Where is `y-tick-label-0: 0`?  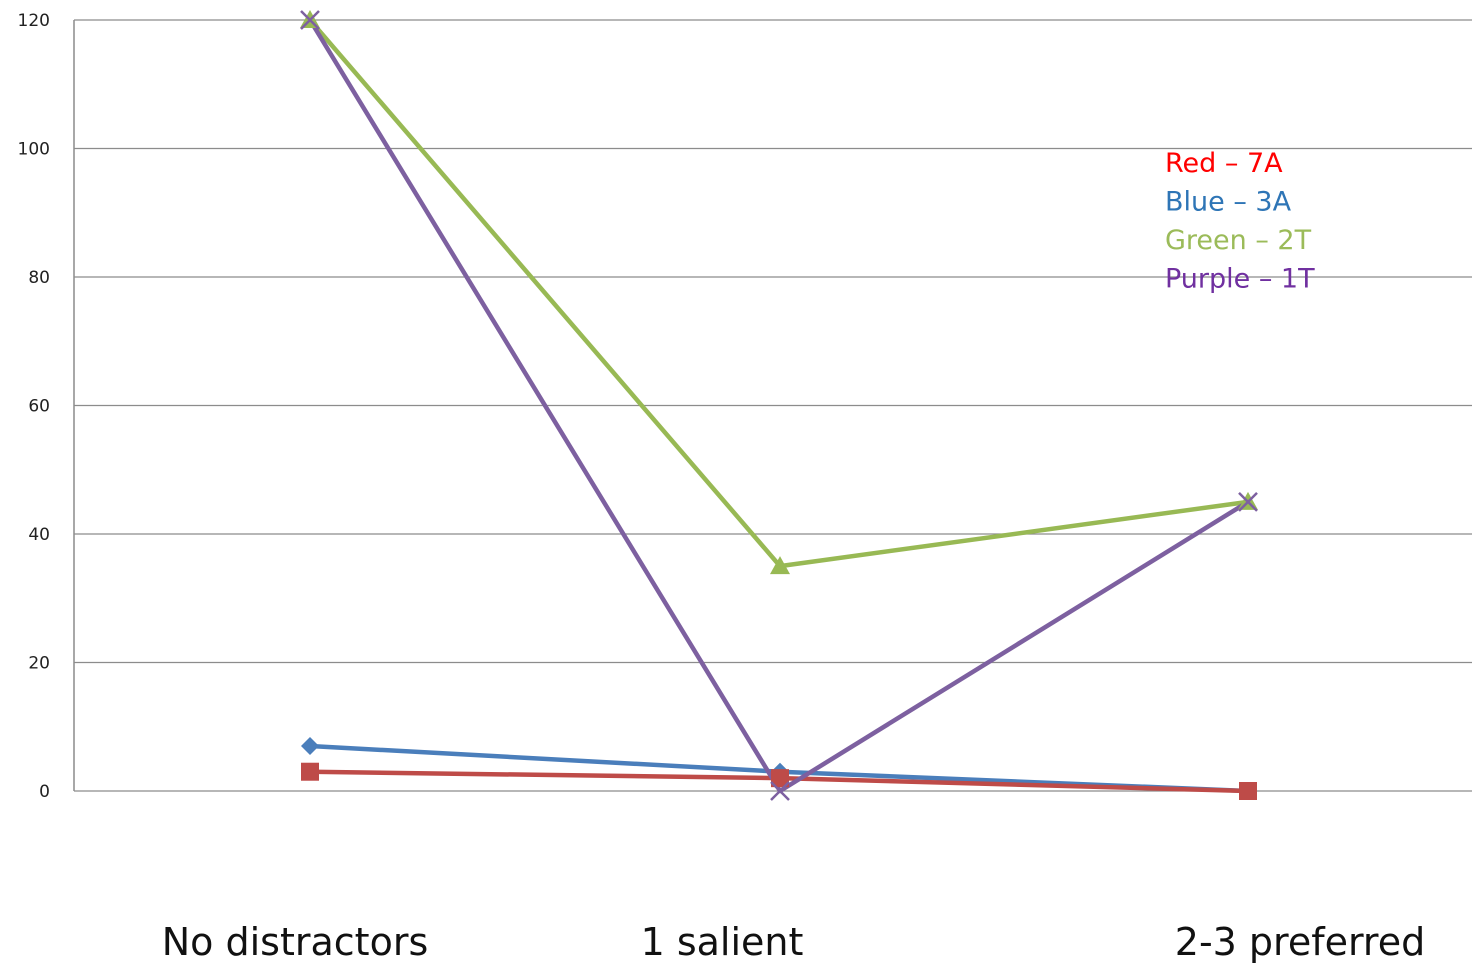
y-tick-label-0: 0 is located at coordinates (44, 792).